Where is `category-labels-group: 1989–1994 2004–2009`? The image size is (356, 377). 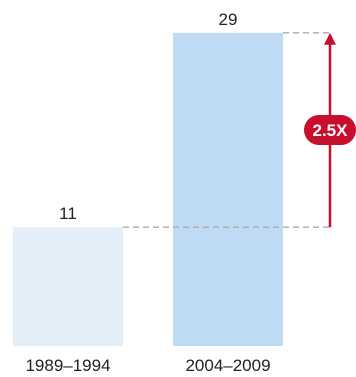 category-labels-group: 1989–1994 2004–2009 is located at coordinates (147, 365).